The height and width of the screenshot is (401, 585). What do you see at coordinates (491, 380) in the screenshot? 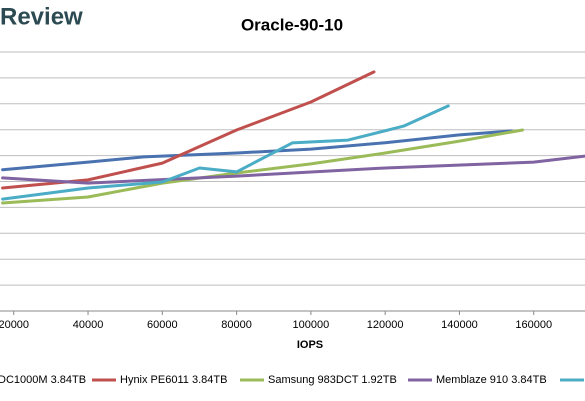
I see `legend-label: Memblaze 910 3.84TB` at bounding box center [491, 380].